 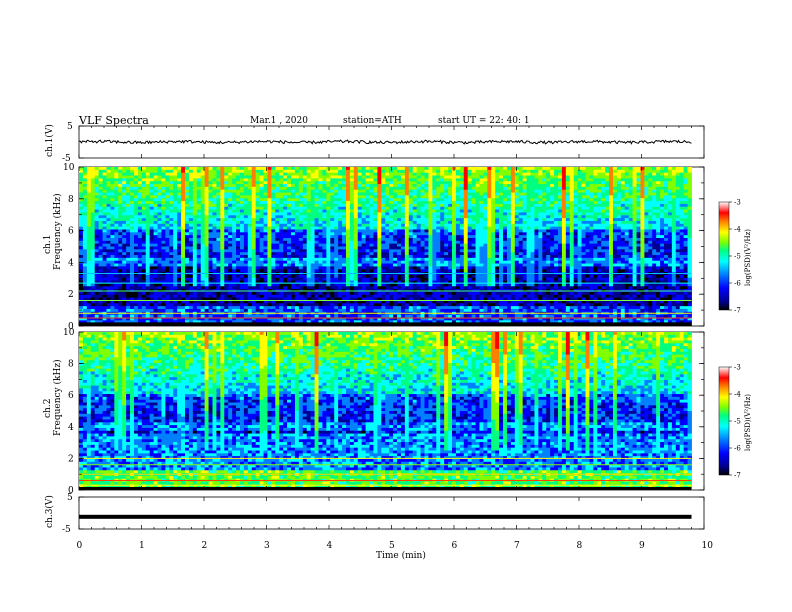 I want to click on ch3-waveform-frame, so click(x=391, y=513).